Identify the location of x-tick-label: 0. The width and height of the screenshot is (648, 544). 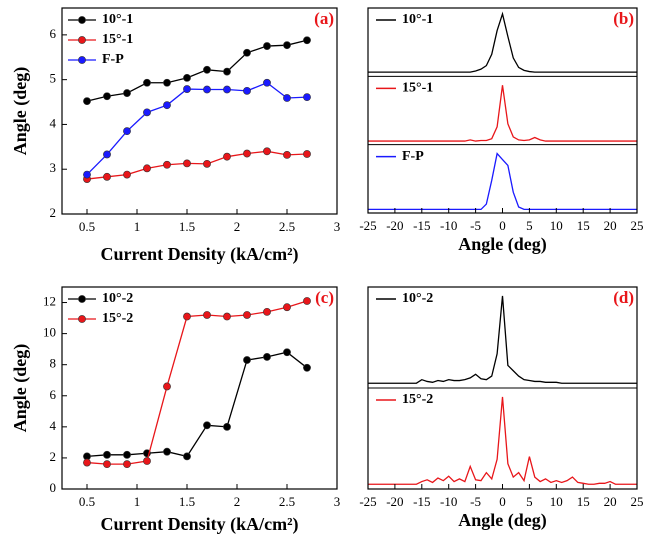
(502, 501).